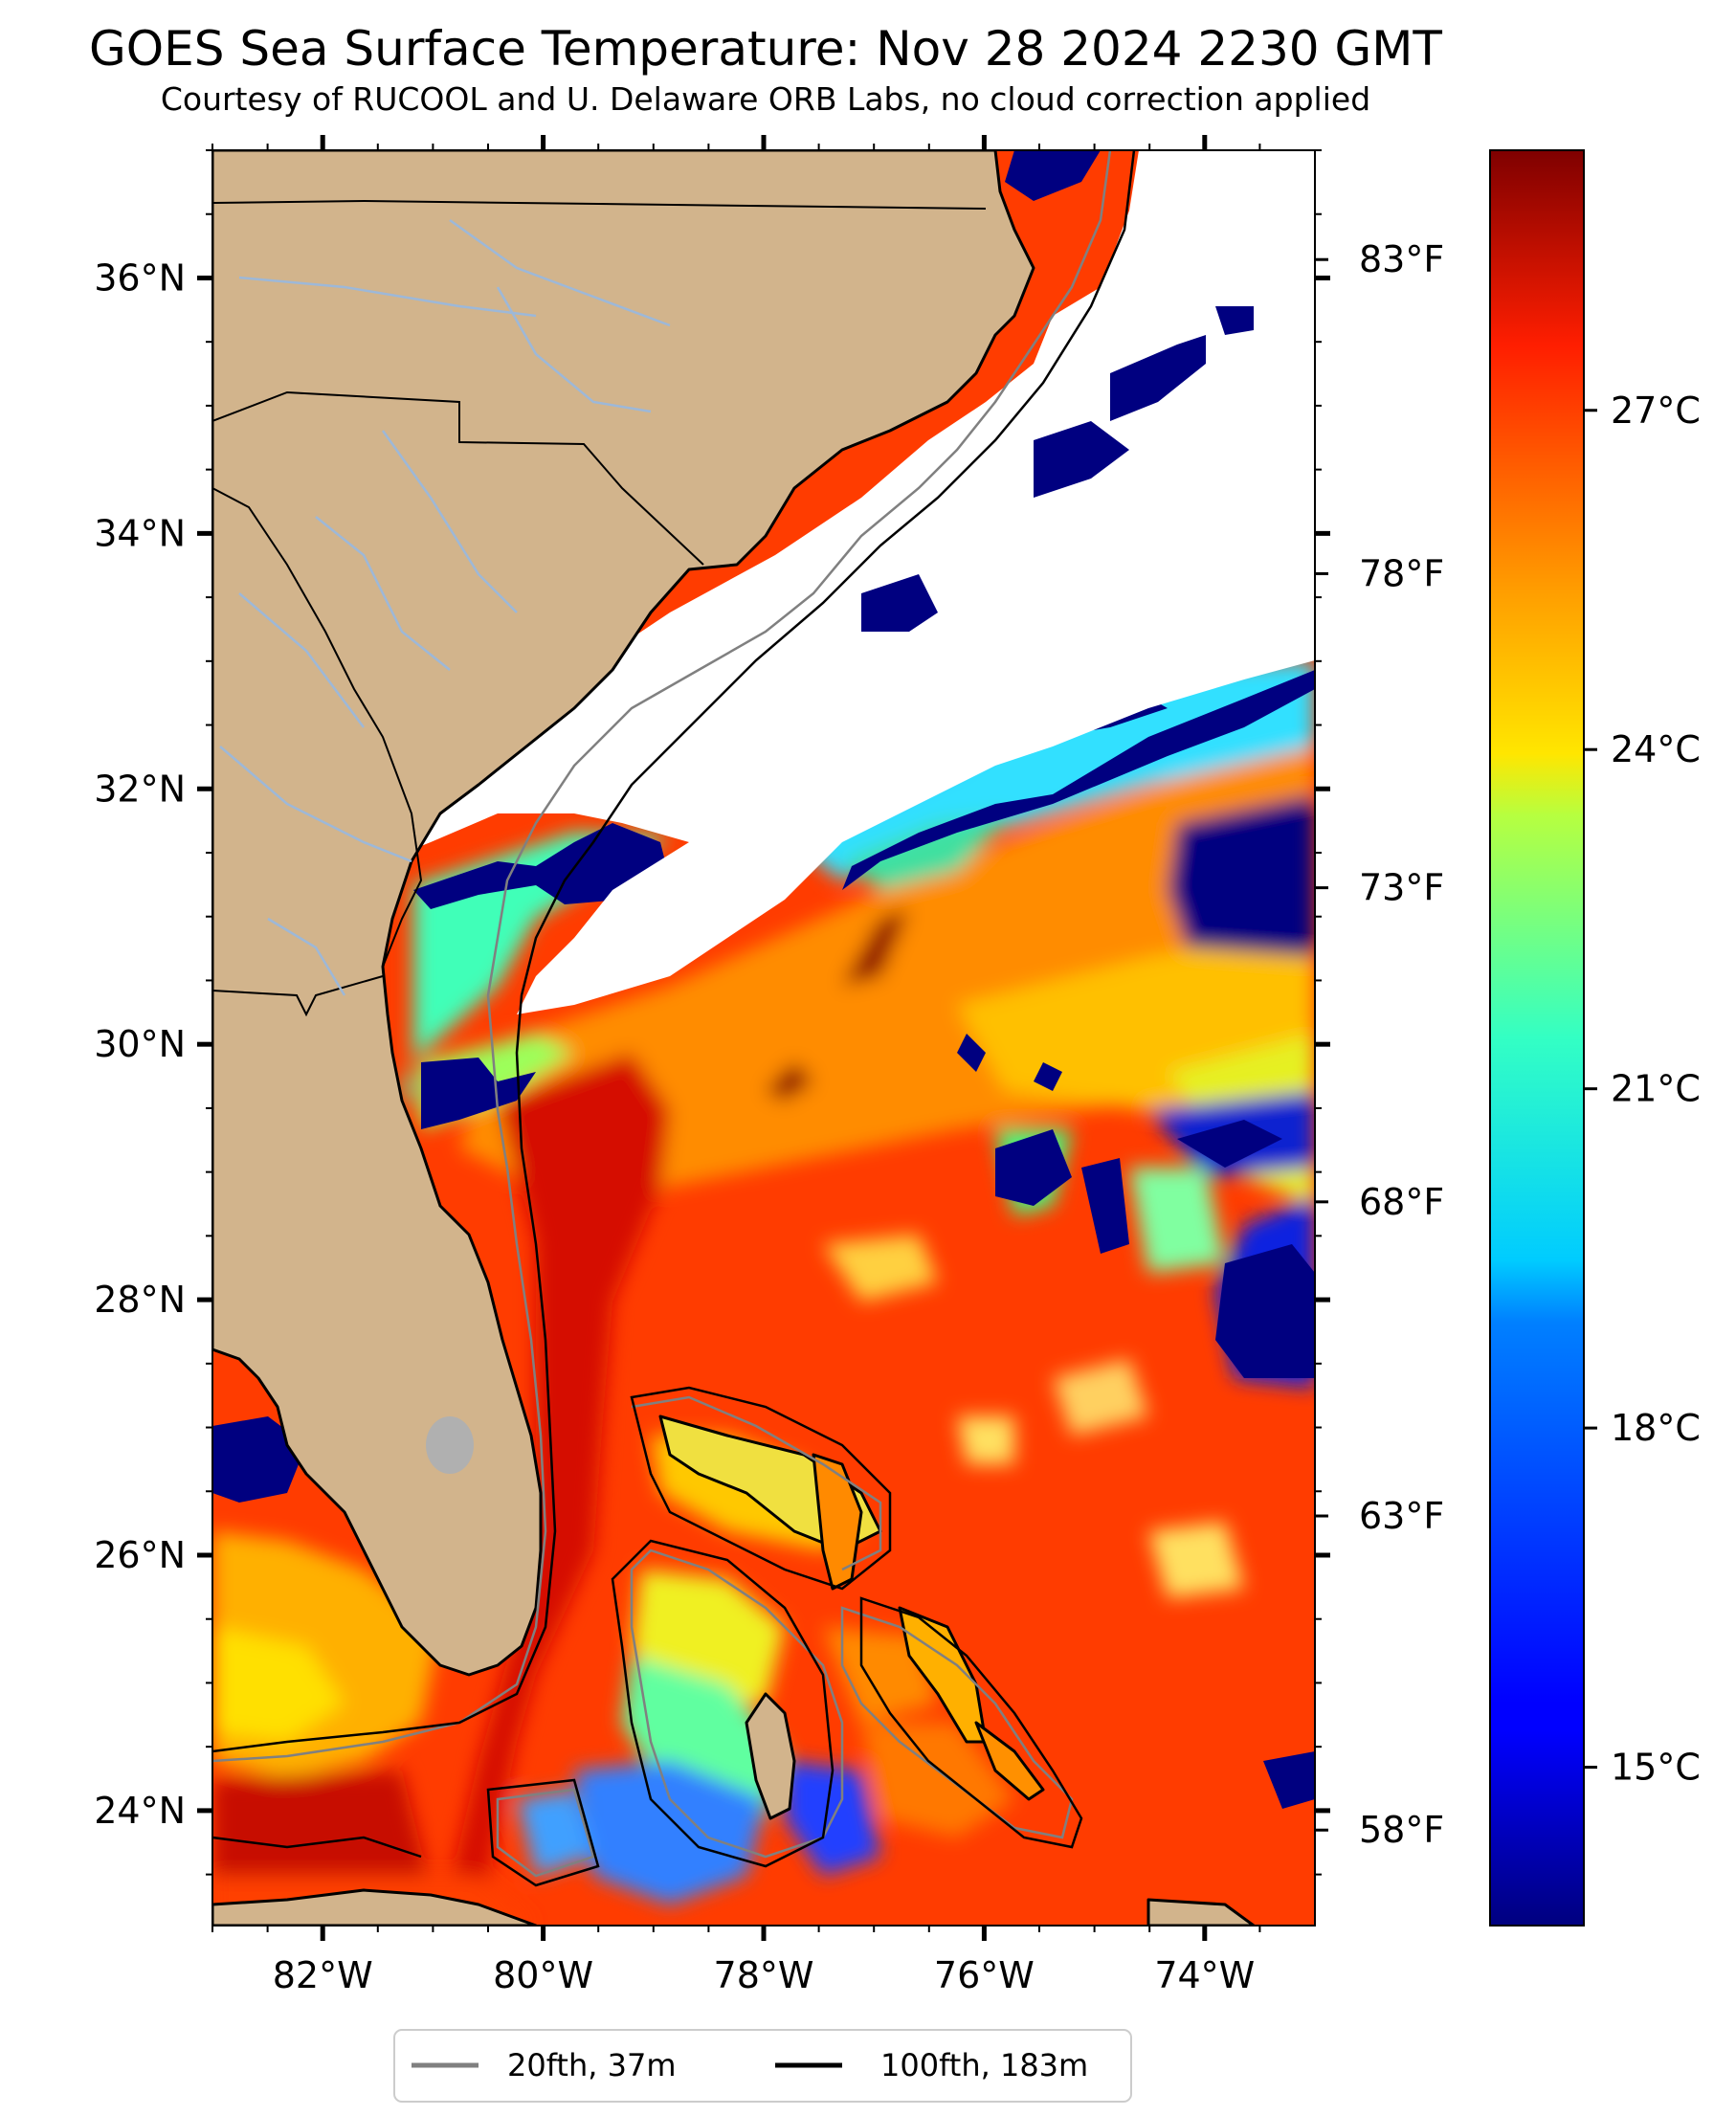 This screenshot has width=1736, height=2116. What do you see at coordinates (445, 607) in the screenshot?
I see `rivers` at bounding box center [445, 607].